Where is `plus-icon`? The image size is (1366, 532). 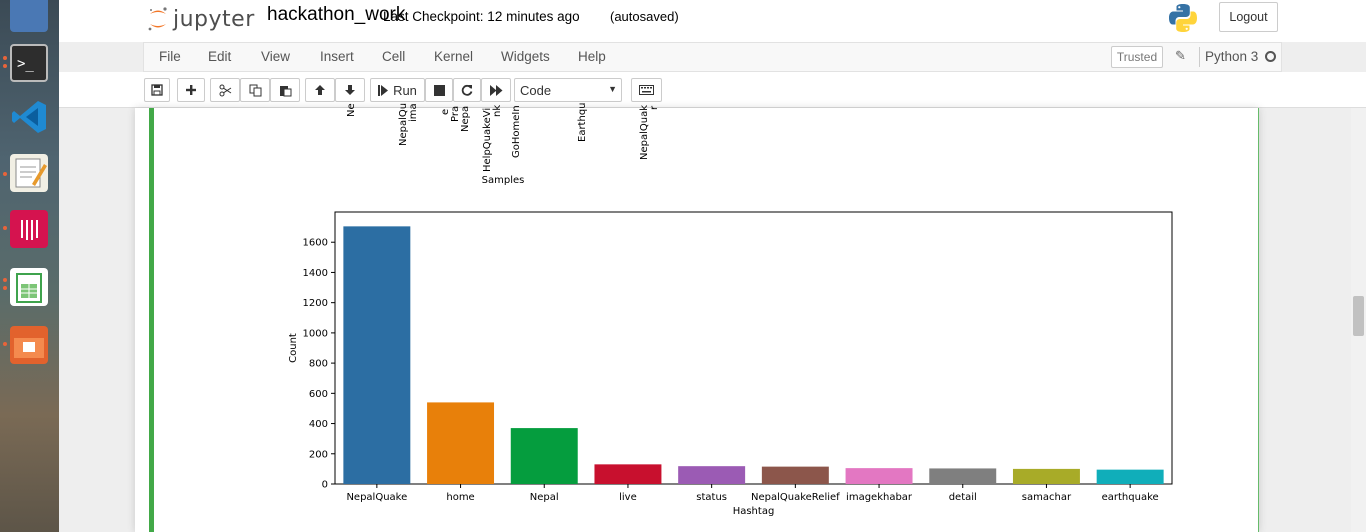 plus-icon is located at coordinates (191, 90).